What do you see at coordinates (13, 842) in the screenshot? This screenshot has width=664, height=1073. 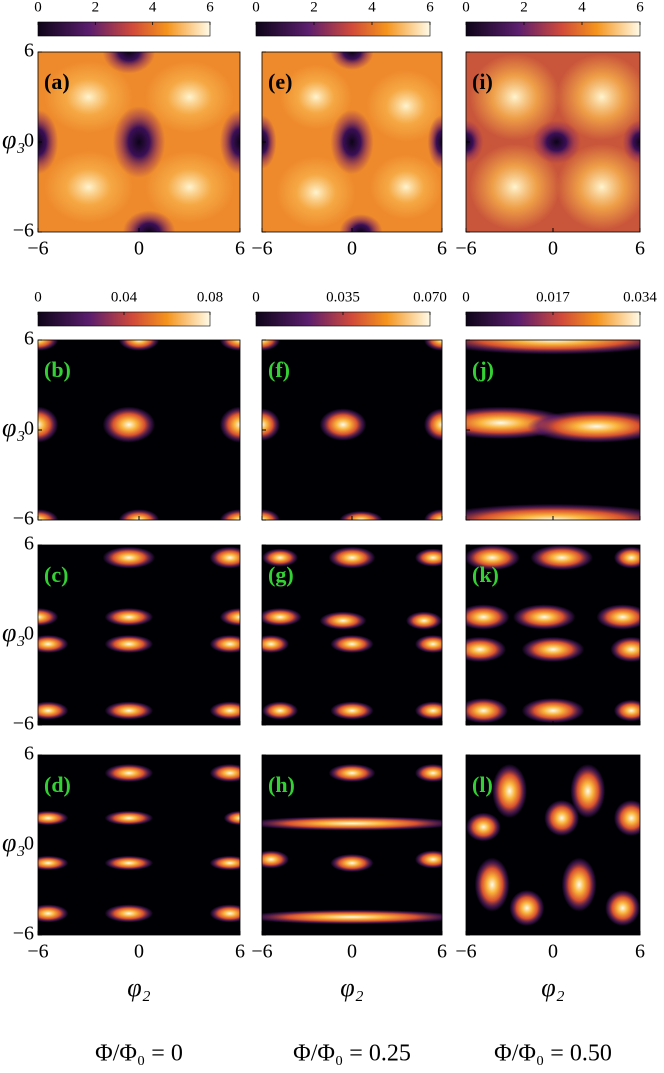 I see `y-axis-label: φ₃` at bounding box center [13, 842].